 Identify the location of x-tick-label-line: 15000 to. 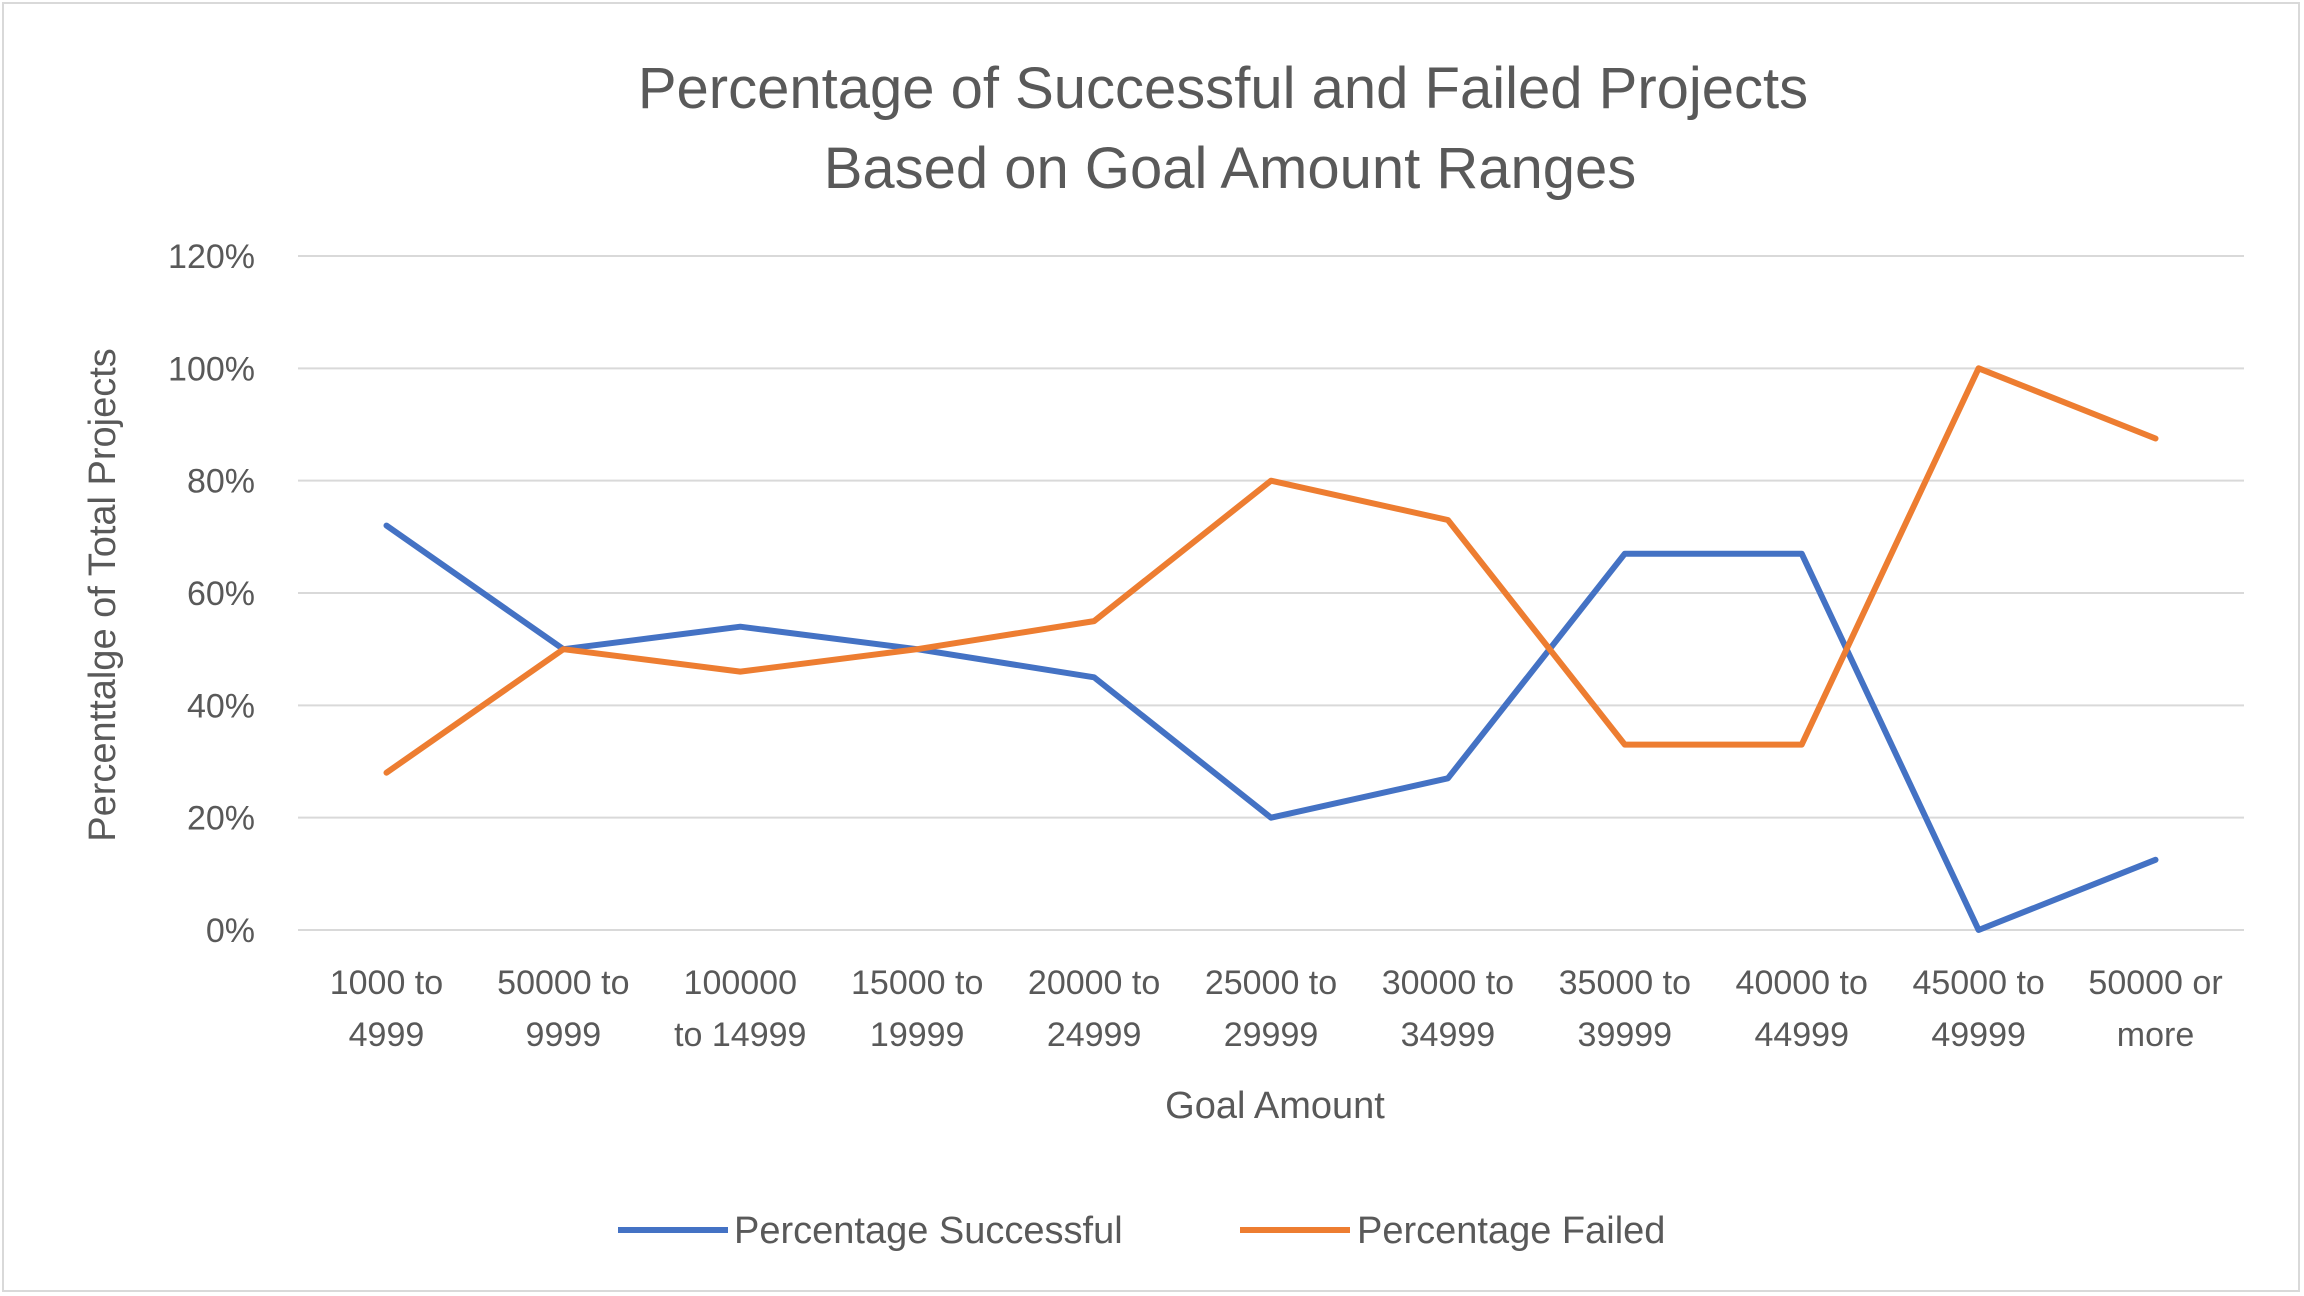
(917, 983).